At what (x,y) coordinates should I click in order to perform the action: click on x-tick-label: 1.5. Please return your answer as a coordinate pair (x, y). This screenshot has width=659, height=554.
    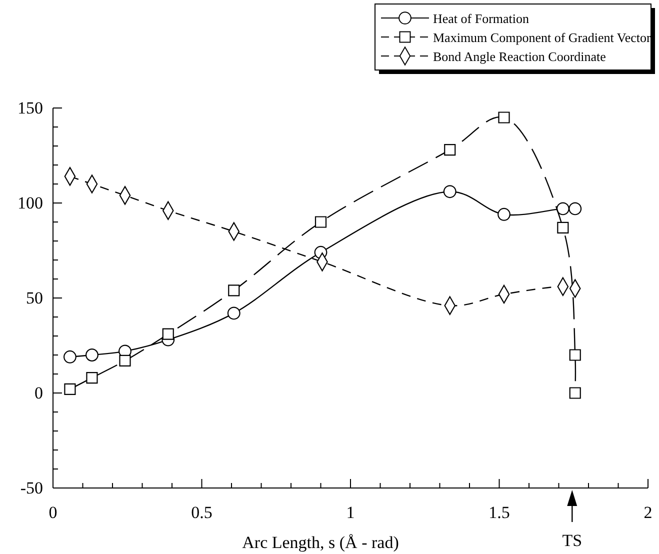
    Looking at the image, I should click on (499, 512).